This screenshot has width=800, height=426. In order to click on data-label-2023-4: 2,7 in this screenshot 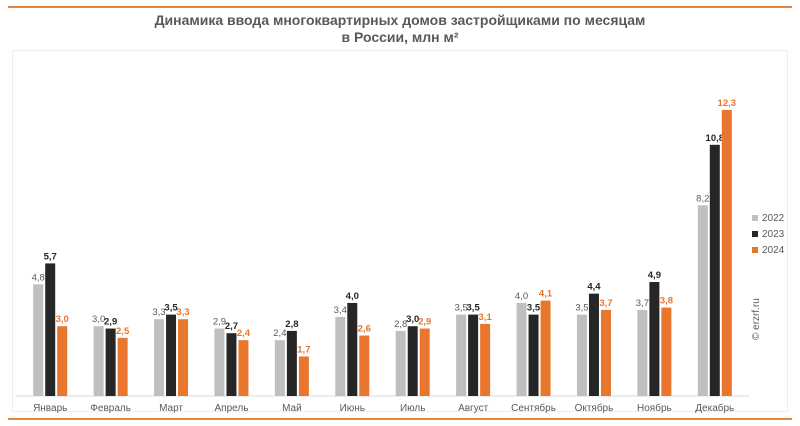, I will do `click(231, 326)`.